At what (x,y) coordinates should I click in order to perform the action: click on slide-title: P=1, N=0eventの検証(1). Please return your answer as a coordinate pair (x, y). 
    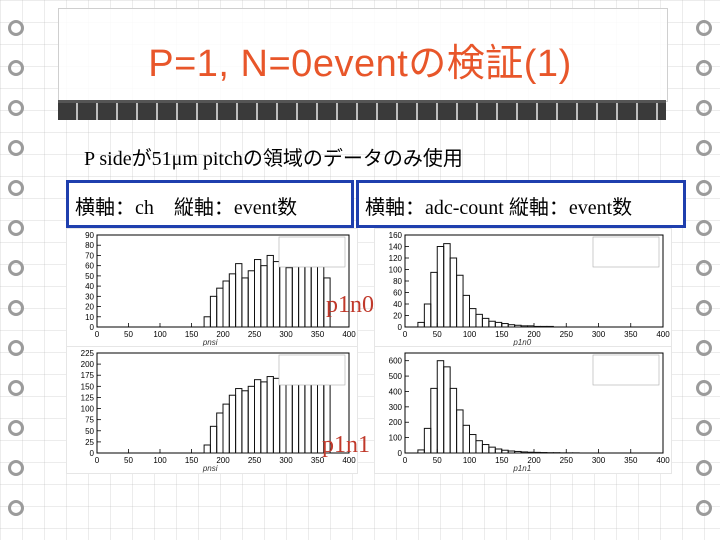
    Looking at the image, I should click on (360, 64).